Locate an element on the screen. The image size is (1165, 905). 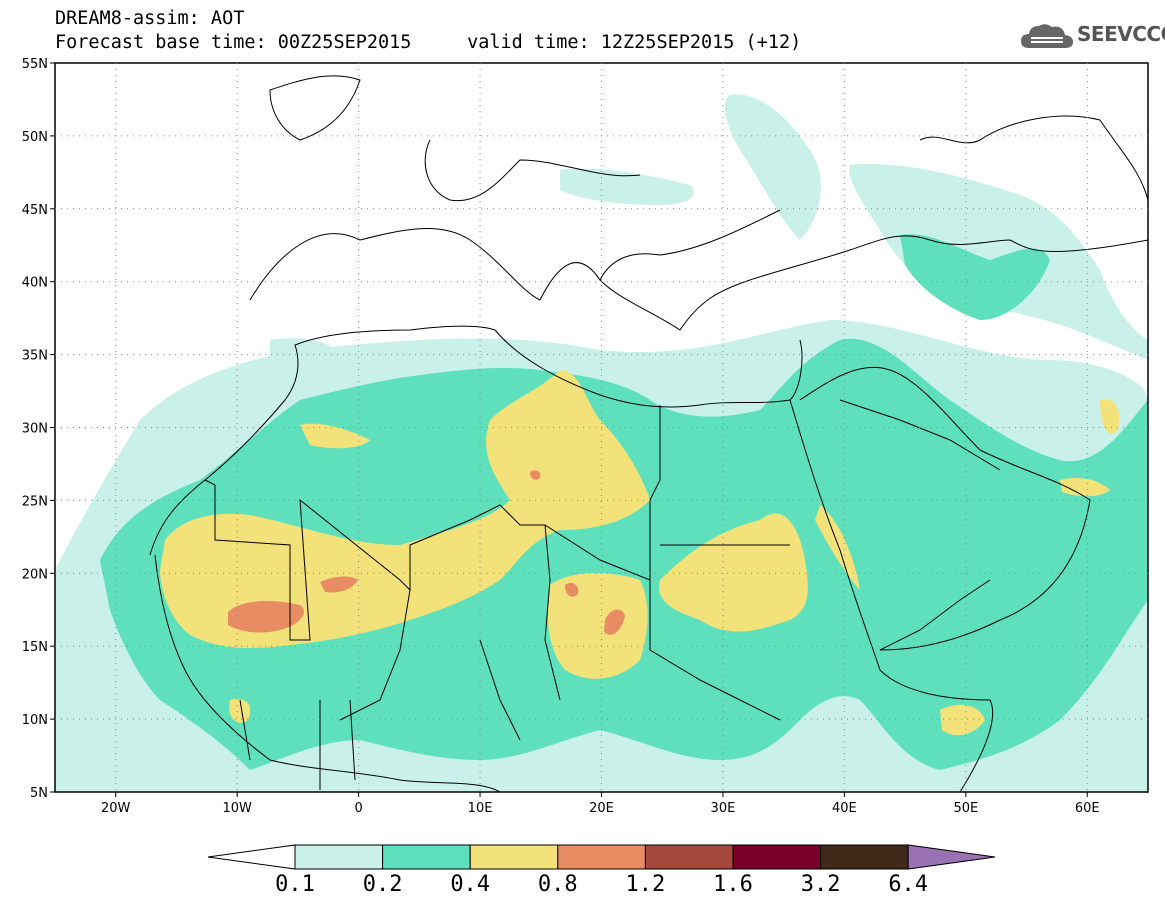
lat-tick-label: 20N is located at coordinates (35, 574).